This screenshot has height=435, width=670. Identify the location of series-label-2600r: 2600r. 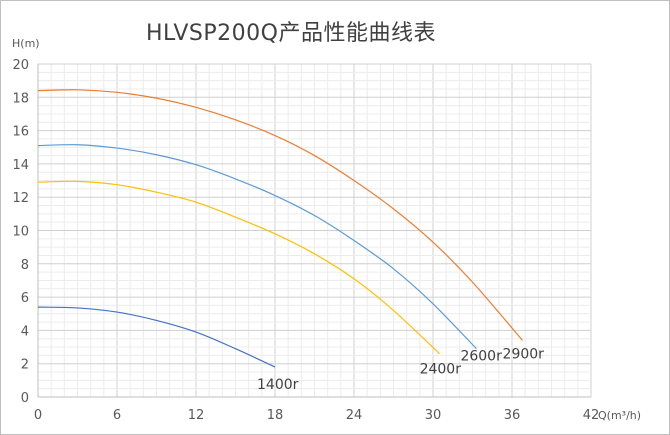
(481, 357).